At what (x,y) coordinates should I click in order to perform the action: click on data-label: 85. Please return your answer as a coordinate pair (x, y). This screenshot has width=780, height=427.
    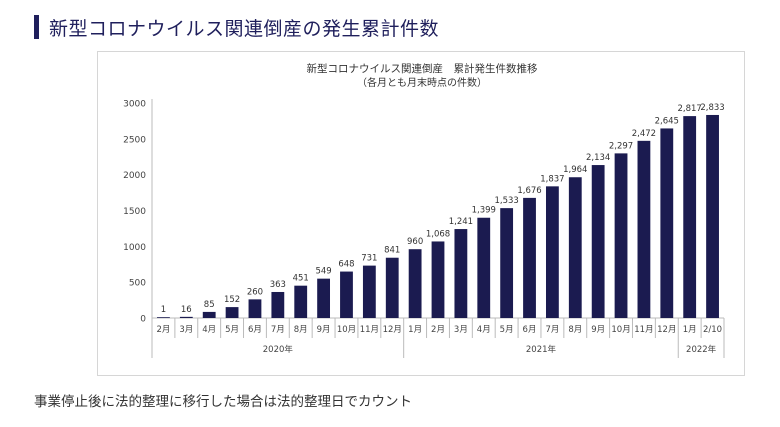
    Looking at the image, I should click on (209, 305).